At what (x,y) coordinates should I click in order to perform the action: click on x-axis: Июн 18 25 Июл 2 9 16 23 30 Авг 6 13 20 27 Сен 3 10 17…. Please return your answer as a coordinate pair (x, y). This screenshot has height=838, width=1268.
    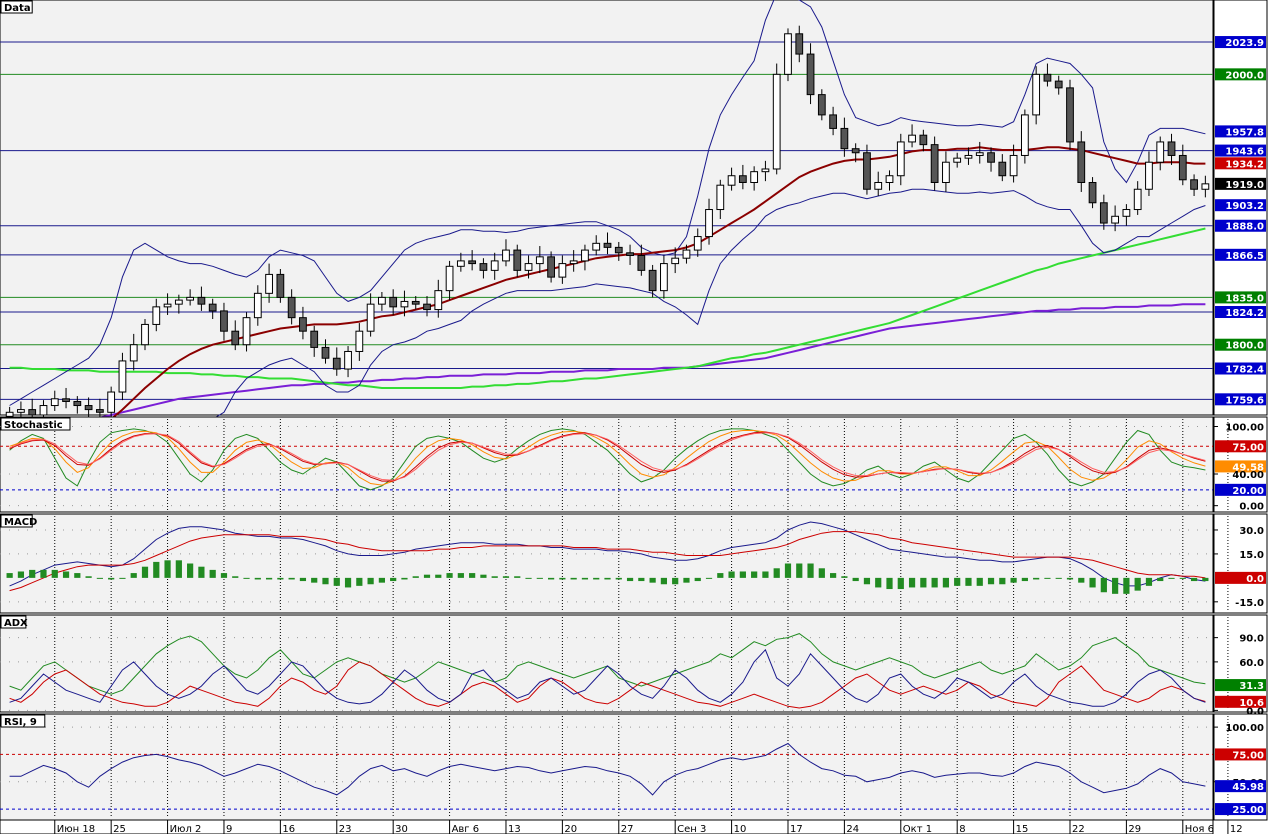
    Looking at the image, I should click on (621, 827).